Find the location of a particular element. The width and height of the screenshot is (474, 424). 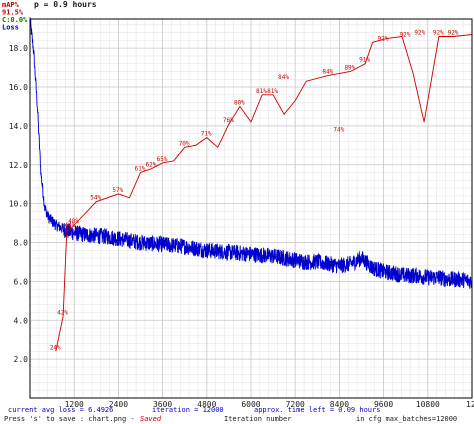

x-tick-last-label: 12 is located at coordinates (470, 404).